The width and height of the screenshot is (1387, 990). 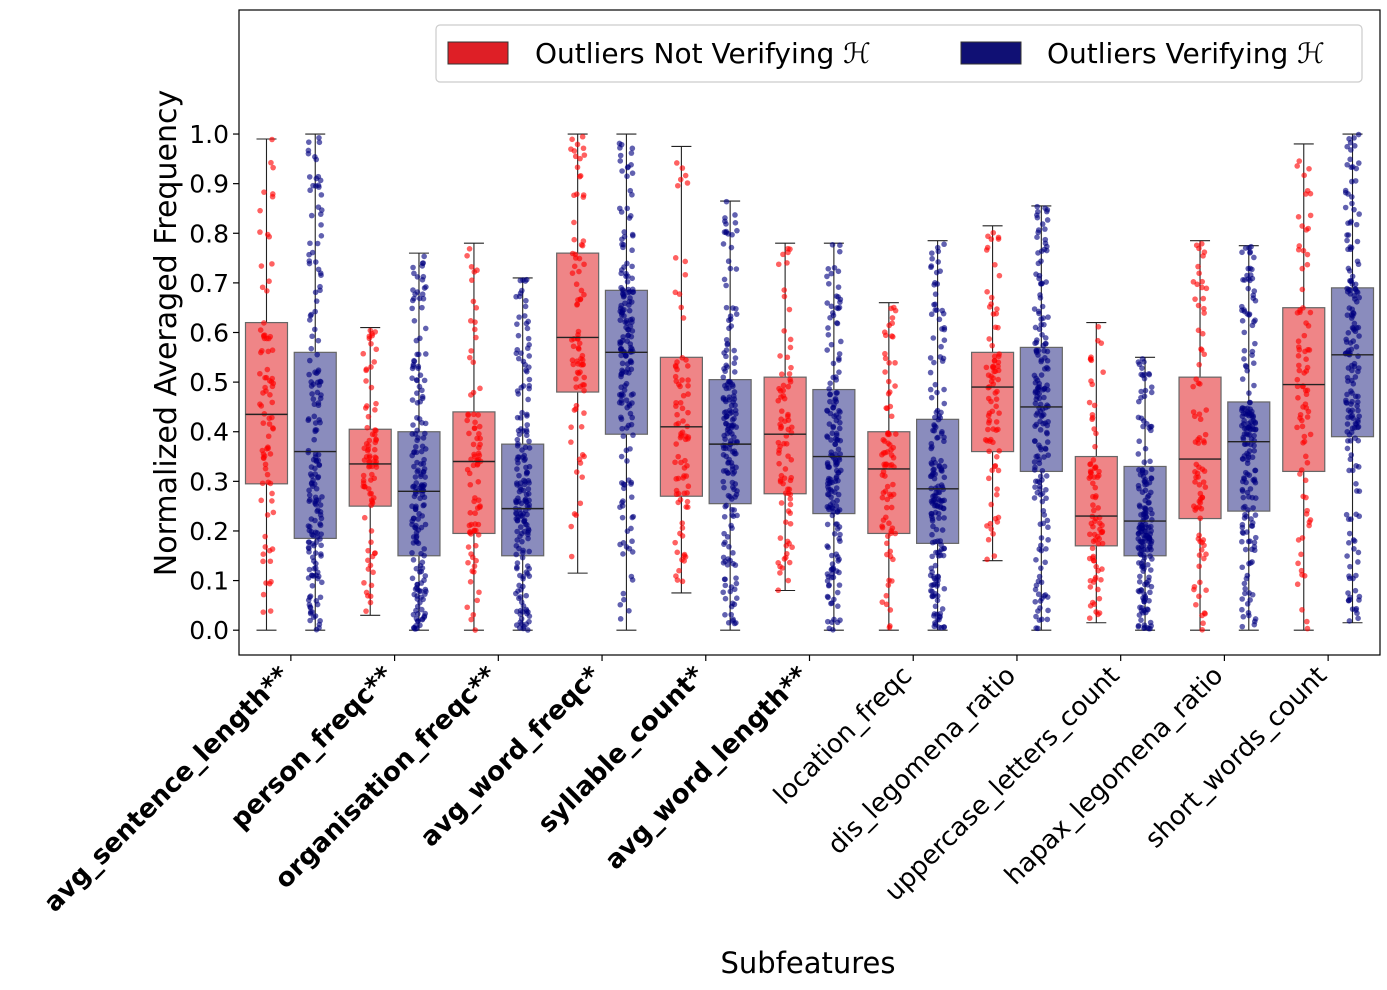 What do you see at coordinates (899, 53) in the screenshot?
I see `legend-frame` at bounding box center [899, 53].